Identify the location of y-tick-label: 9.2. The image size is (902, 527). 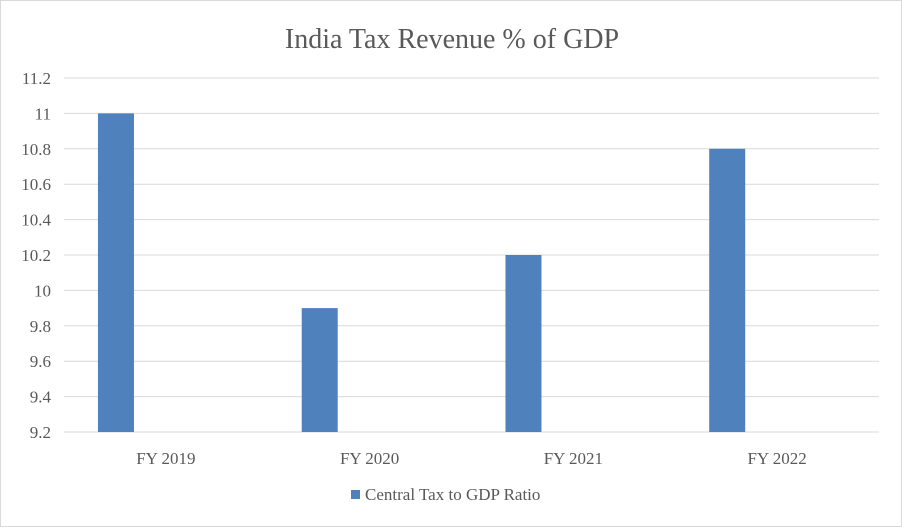
(40, 432).